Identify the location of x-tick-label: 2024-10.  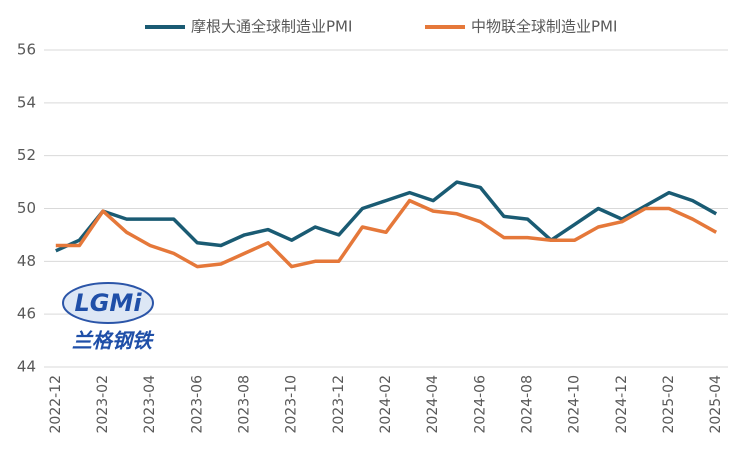
(575, 404).